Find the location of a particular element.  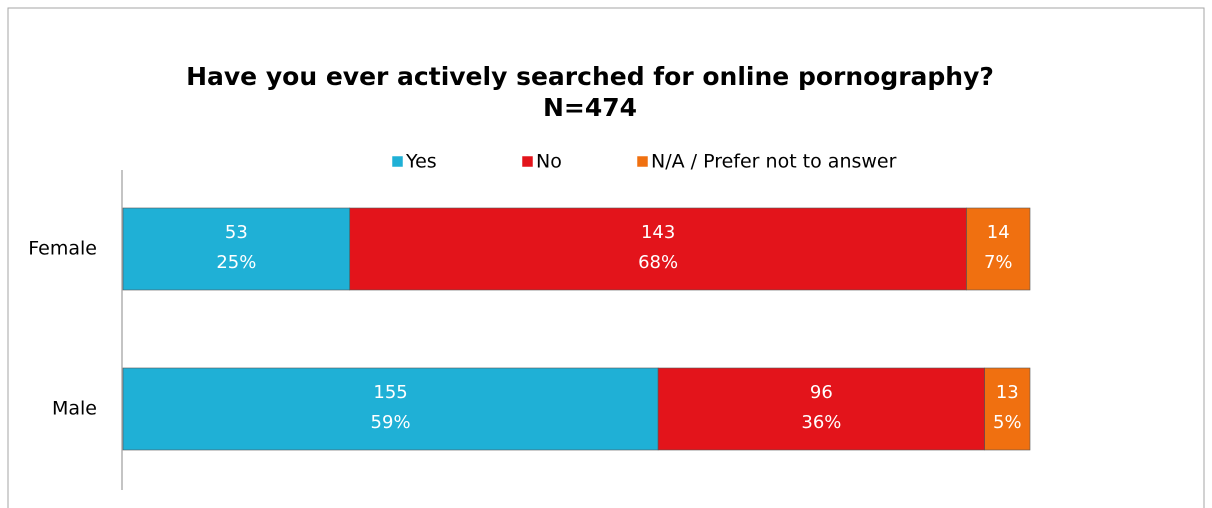

data-label-count: 14 is located at coordinates (998, 232).